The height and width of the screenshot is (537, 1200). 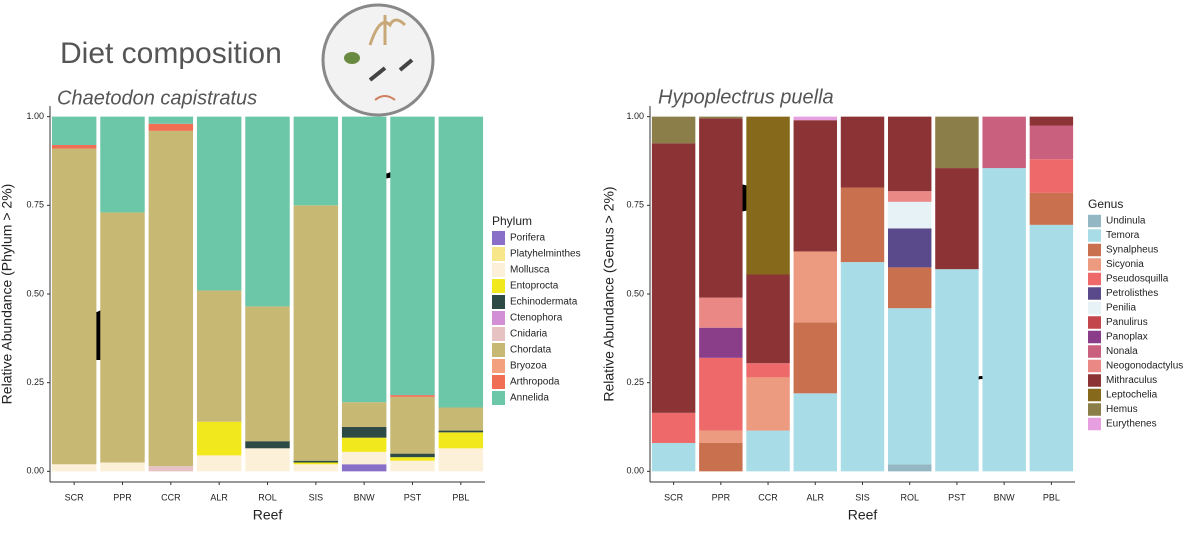 I want to click on x-tick-label: SCR, so click(x=75, y=497).